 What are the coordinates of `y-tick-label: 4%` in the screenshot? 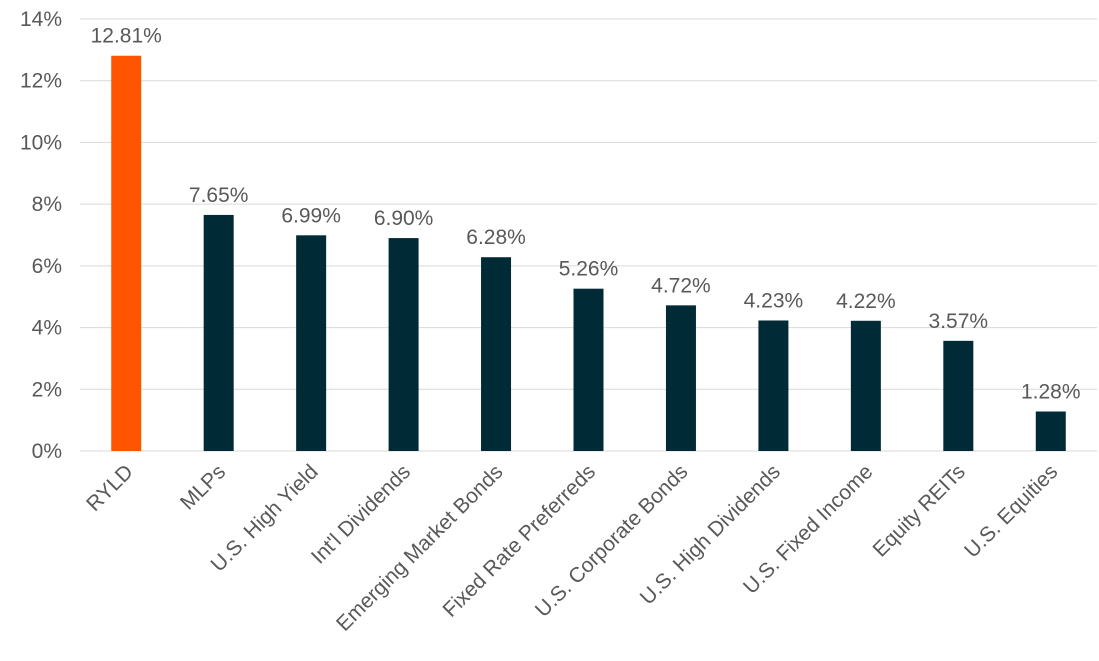 It's located at (47, 328).